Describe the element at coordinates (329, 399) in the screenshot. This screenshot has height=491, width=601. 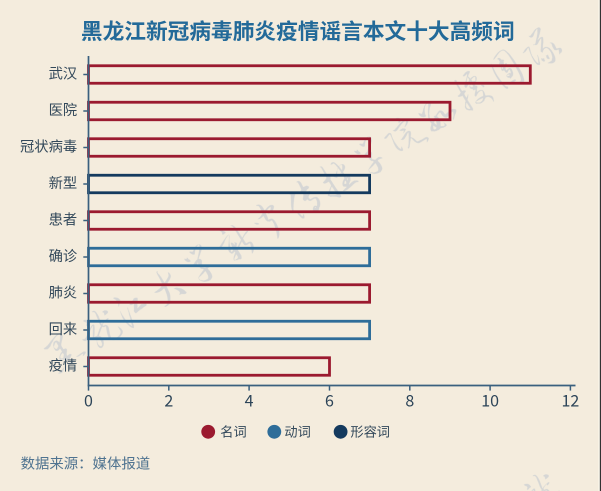
I see `svg-text: 6` at that location.